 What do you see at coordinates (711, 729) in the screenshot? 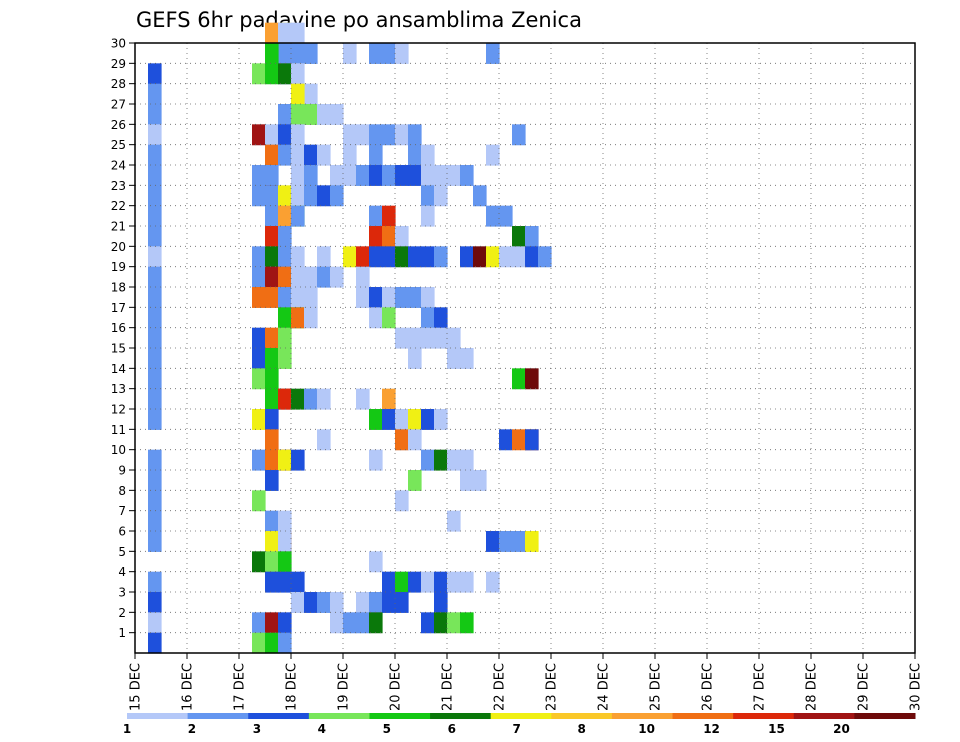
I see `legend-level-label: 12` at bounding box center [711, 729].